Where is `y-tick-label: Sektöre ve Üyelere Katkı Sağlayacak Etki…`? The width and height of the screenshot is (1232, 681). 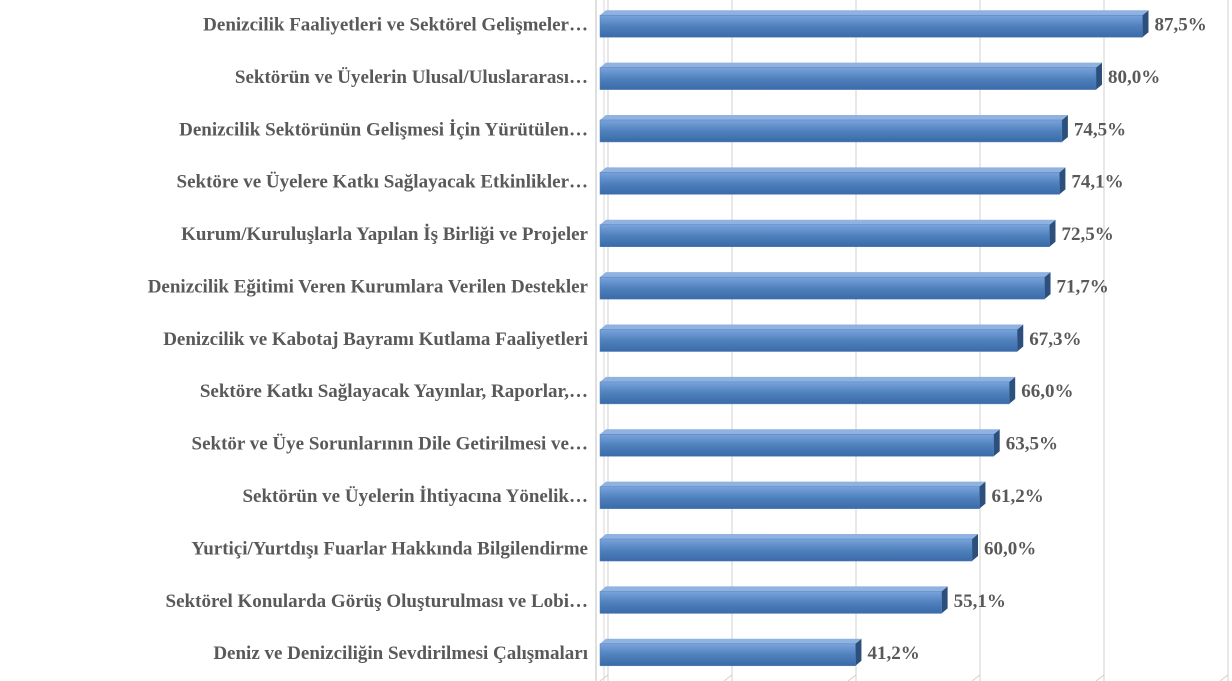 y-tick-label: Sektöre ve Üyelere Katkı Sağlayacak Etki… is located at coordinates (382, 182).